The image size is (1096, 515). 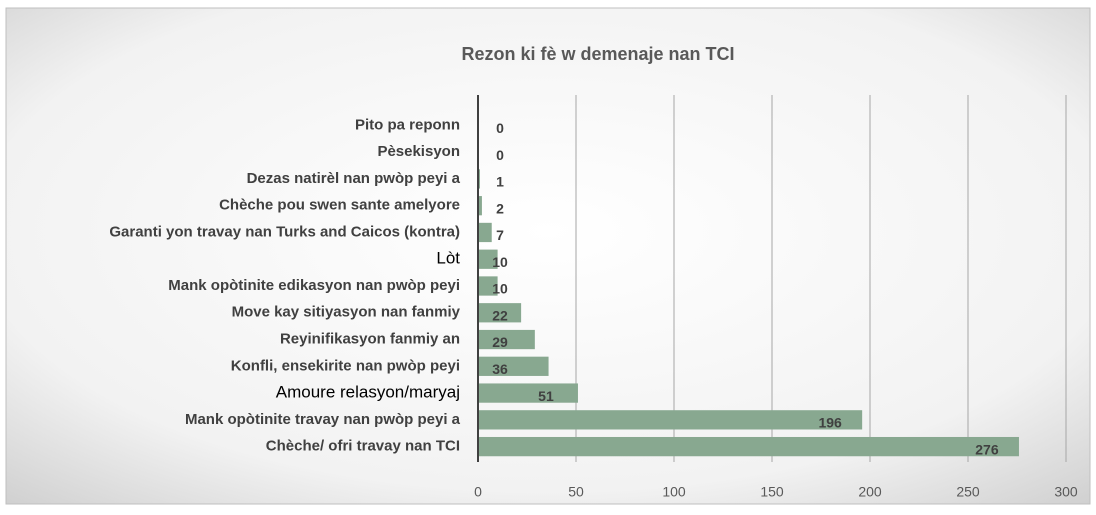 What do you see at coordinates (370, 339) in the screenshot?
I see `y-tick-label: Reyinifikasyon fanmiy an` at bounding box center [370, 339].